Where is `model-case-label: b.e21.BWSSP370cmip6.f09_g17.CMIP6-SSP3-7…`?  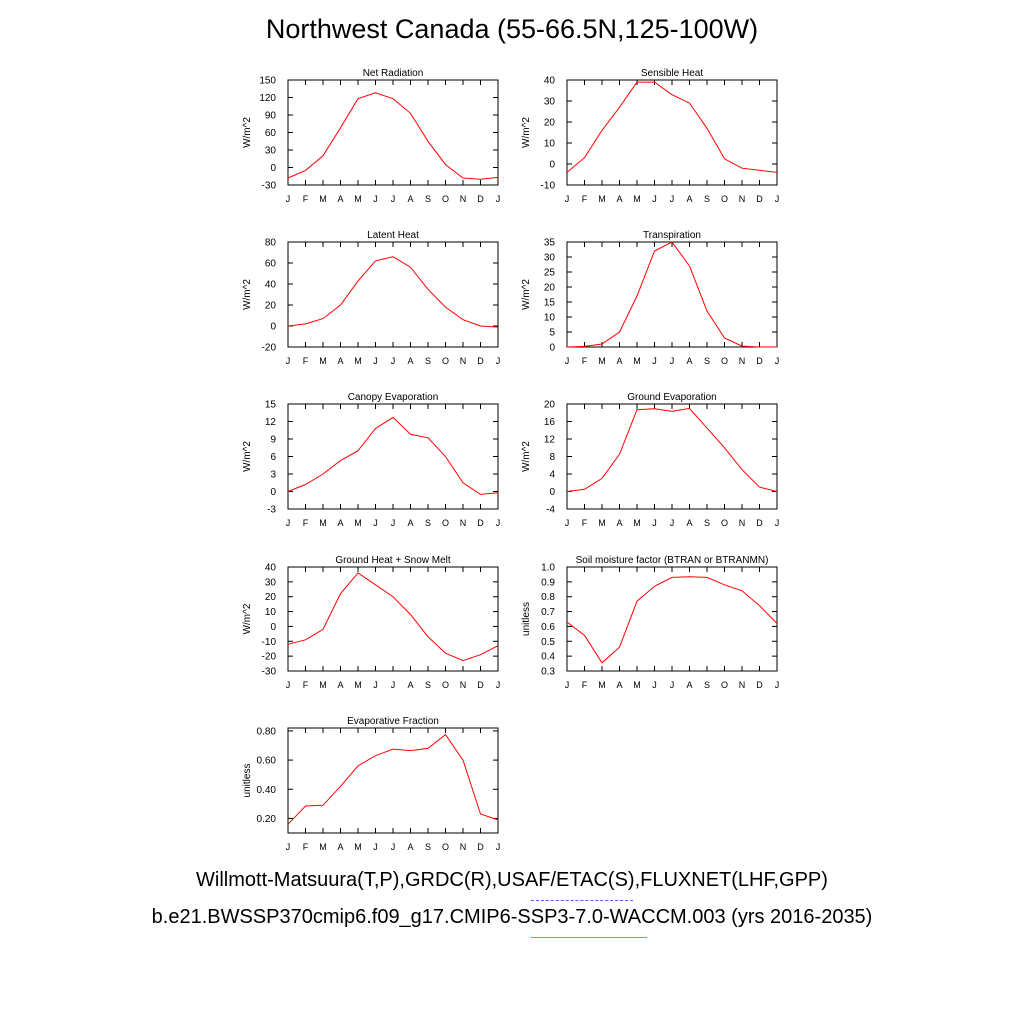 model-case-label: b.e21.BWSSP370cmip6.f09_g17.CMIP6-SSP3-7… is located at coordinates (512, 917).